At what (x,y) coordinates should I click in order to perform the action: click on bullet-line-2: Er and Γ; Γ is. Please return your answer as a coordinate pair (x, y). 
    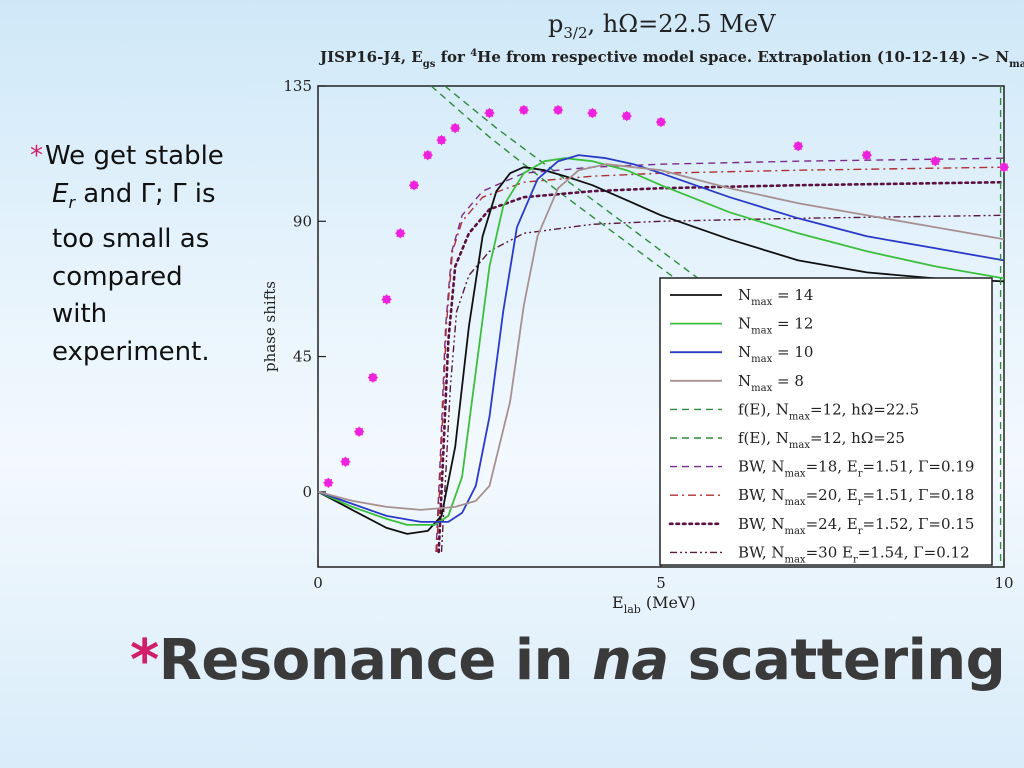
    Looking at the image, I should click on (134, 195).